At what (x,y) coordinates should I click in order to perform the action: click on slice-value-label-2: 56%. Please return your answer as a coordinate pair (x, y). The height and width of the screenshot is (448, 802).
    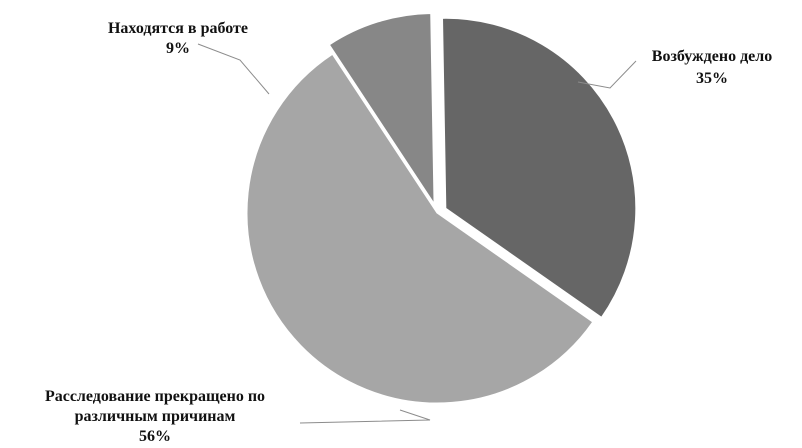
    Looking at the image, I should click on (155, 436).